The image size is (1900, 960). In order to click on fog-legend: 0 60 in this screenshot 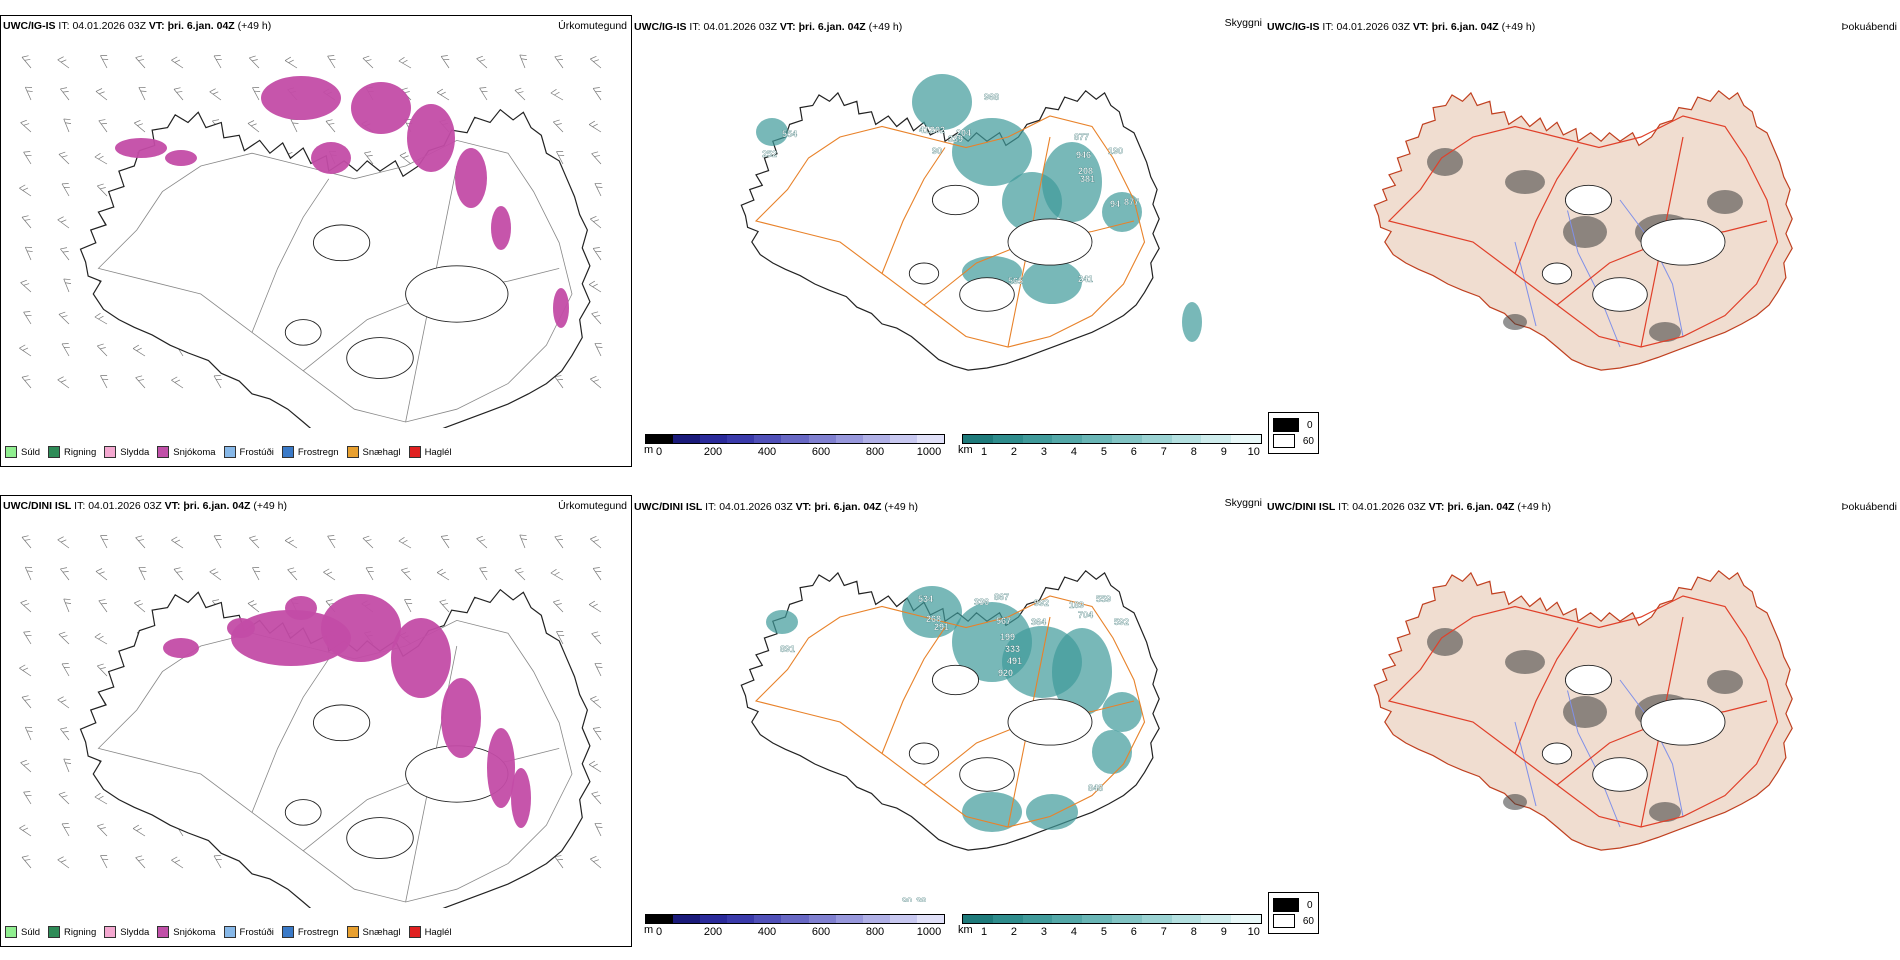, I will do `click(1293, 433)`.